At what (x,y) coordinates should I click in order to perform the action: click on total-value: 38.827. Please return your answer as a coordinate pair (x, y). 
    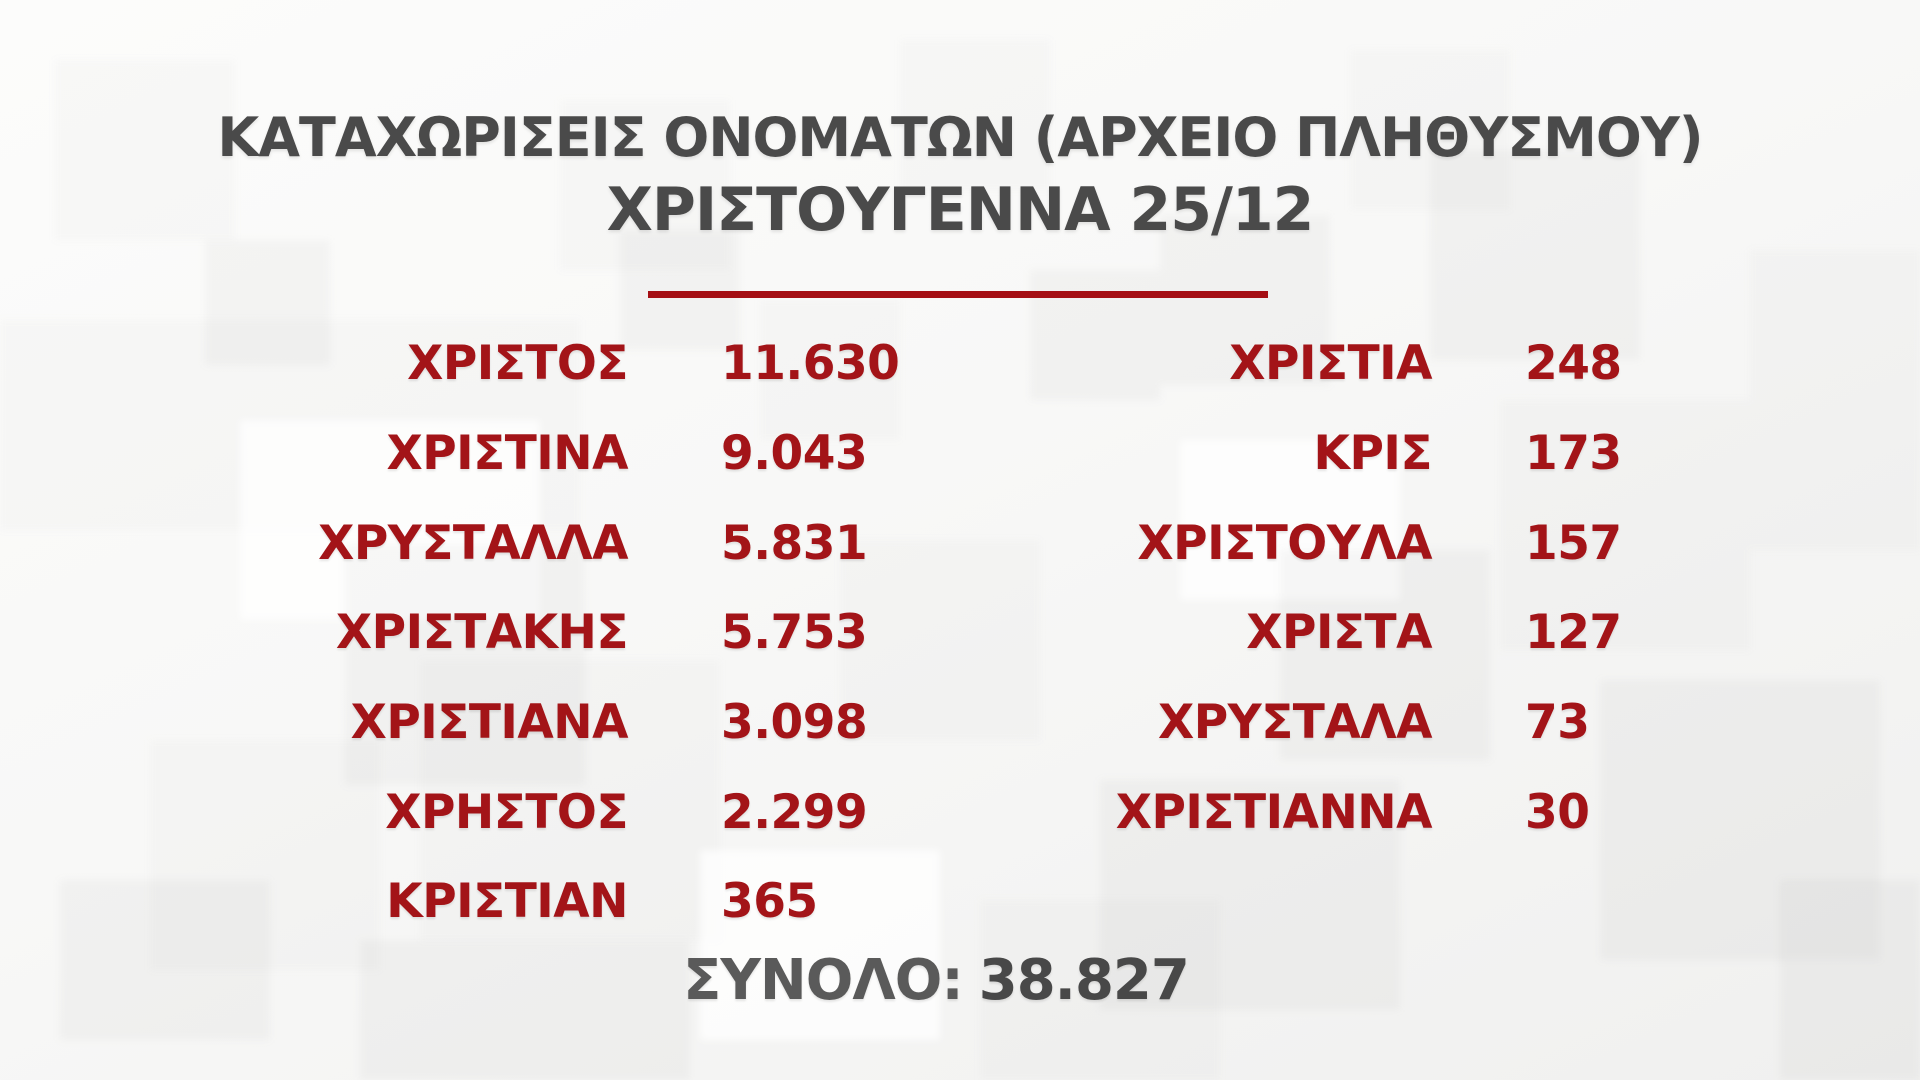
    Looking at the image, I should click on (1084, 980).